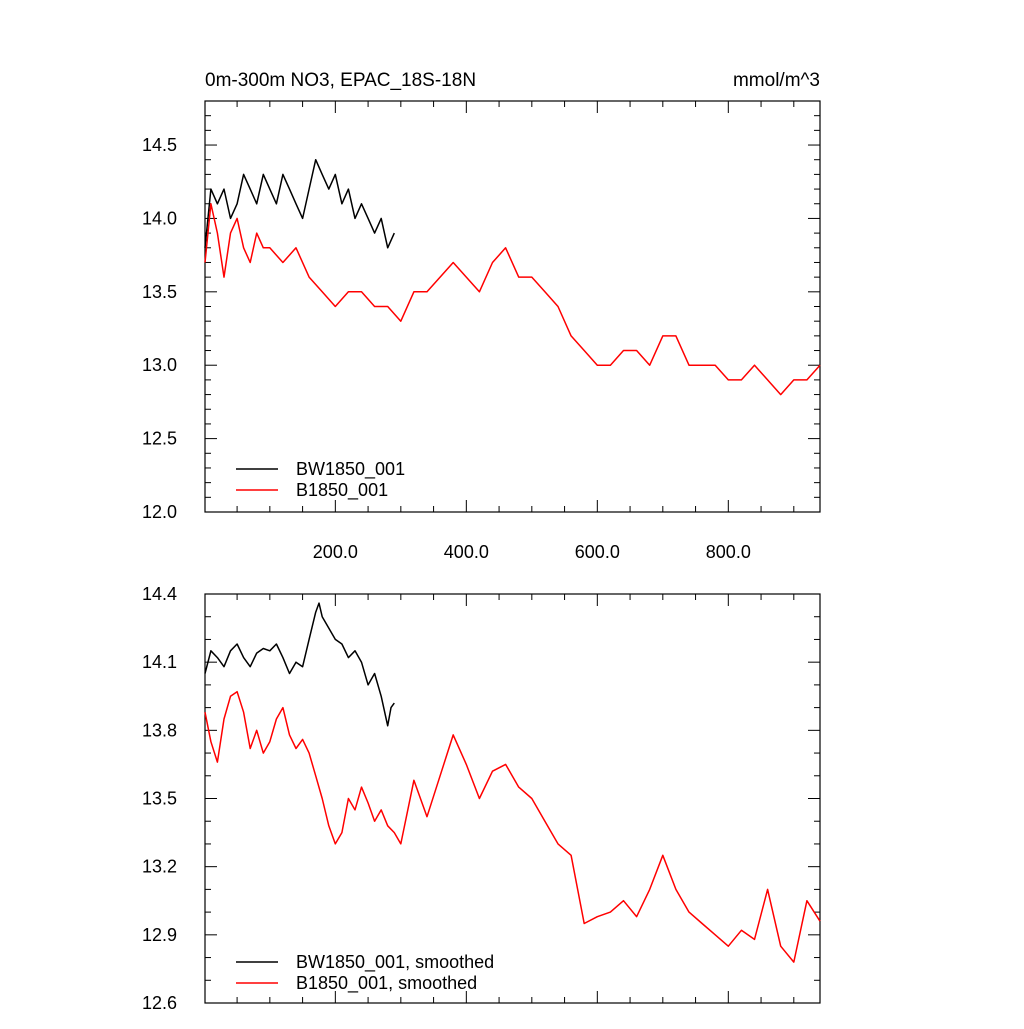 This screenshot has width=1024, height=1029. I want to click on legend-label: B1850_001, so click(342, 490).